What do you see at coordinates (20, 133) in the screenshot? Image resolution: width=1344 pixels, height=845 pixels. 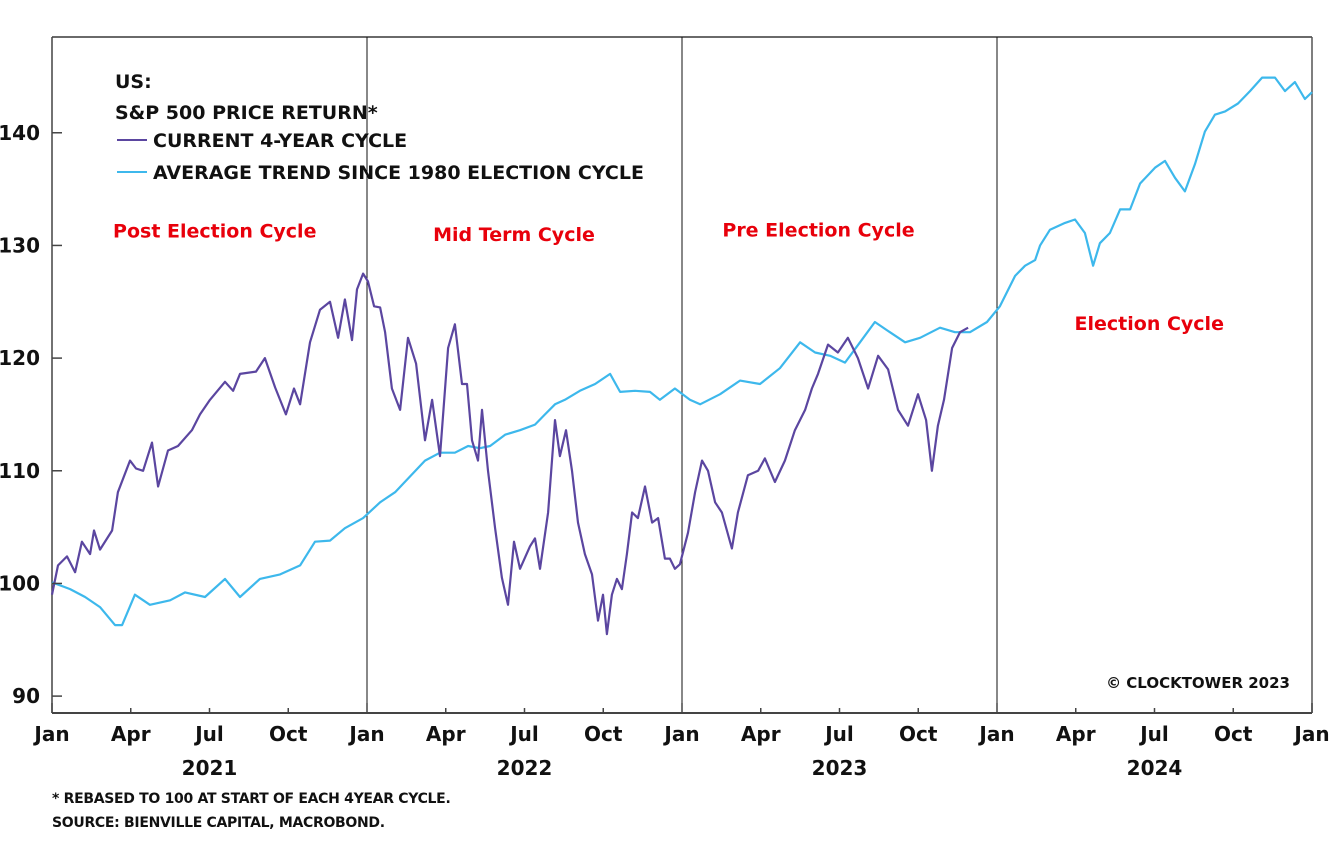 I see `y-tick-label: 140` at bounding box center [20, 133].